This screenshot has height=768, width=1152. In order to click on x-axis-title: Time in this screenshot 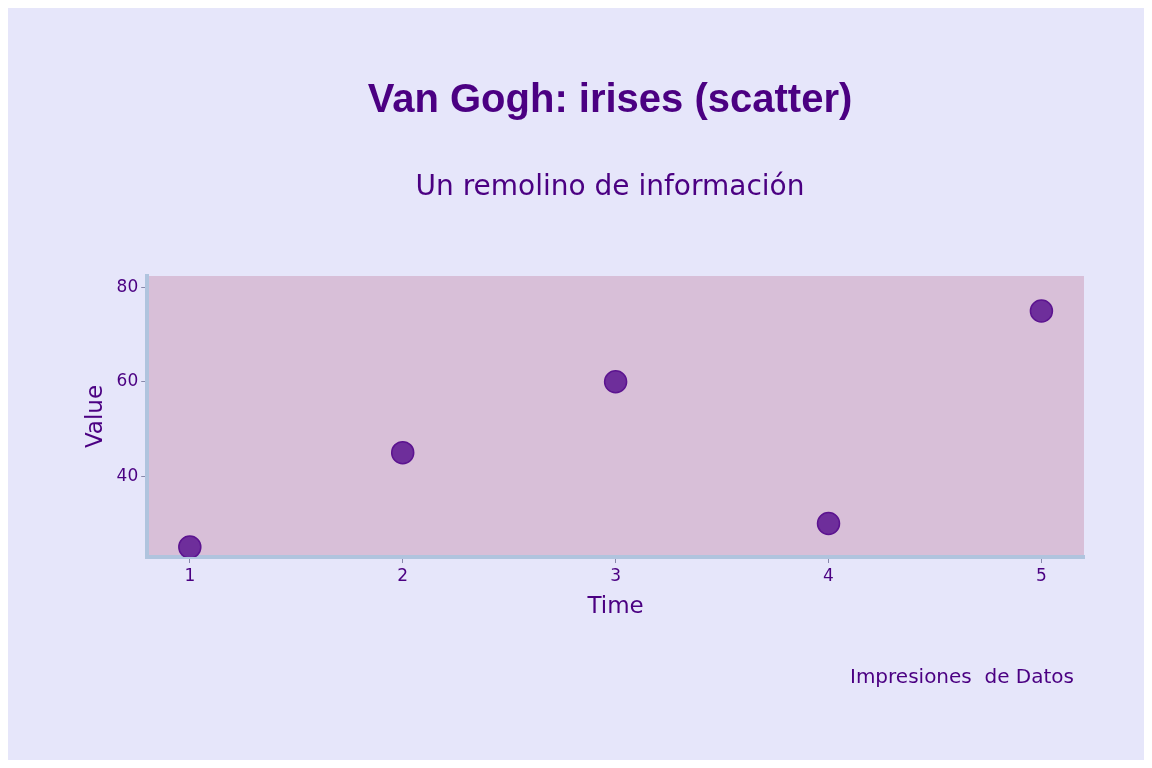, I will do `click(615, 605)`.